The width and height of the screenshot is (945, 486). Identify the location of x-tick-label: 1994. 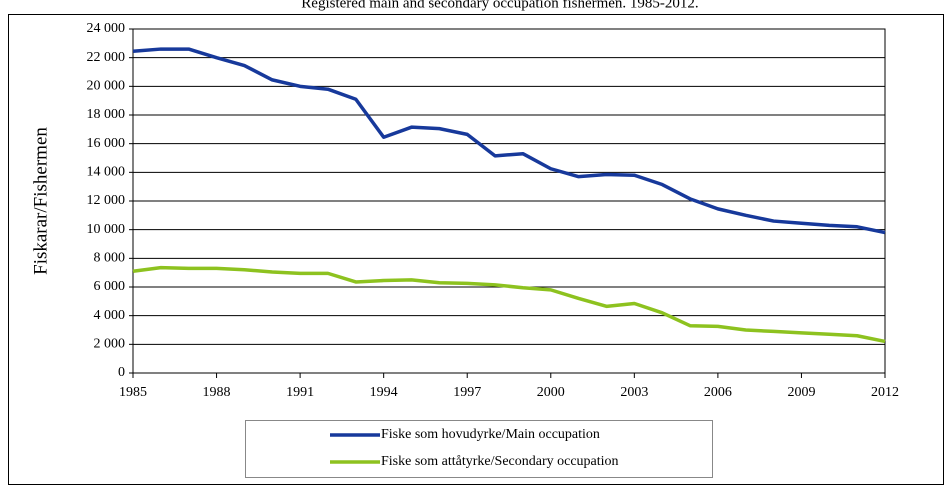
(384, 392).